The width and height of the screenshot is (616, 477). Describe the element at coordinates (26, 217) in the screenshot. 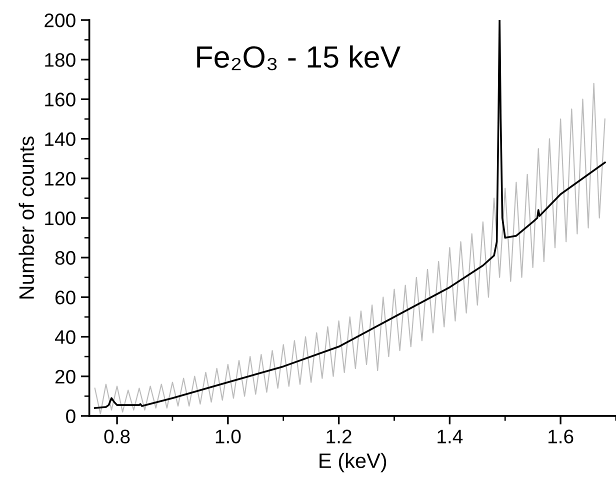

I see `y-axis-title: Number of counts` at that location.